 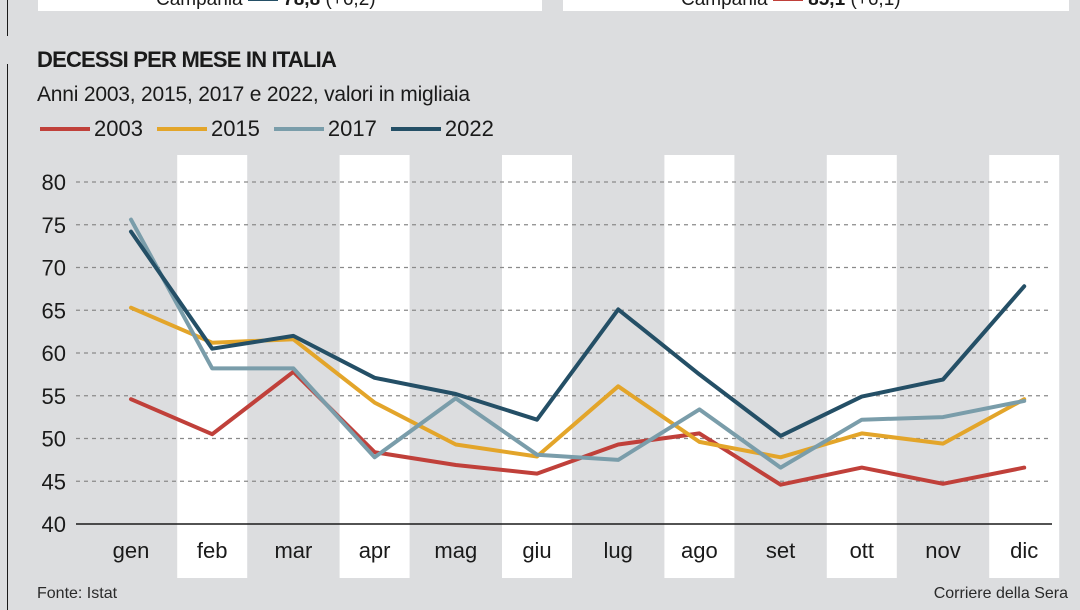 I want to click on legend-label-2015: 2015, so click(x=235, y=128).